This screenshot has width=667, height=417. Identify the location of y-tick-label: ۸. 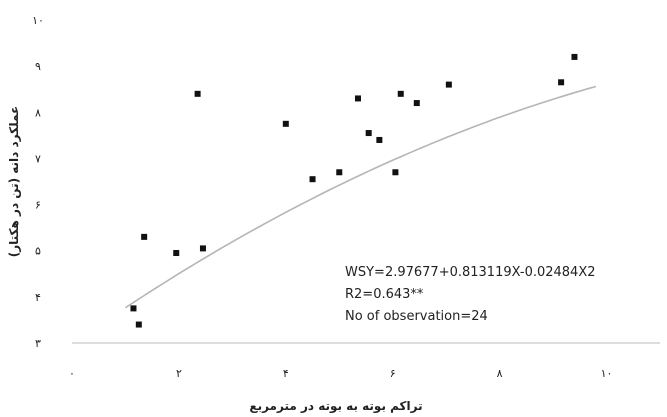
(38, 112).